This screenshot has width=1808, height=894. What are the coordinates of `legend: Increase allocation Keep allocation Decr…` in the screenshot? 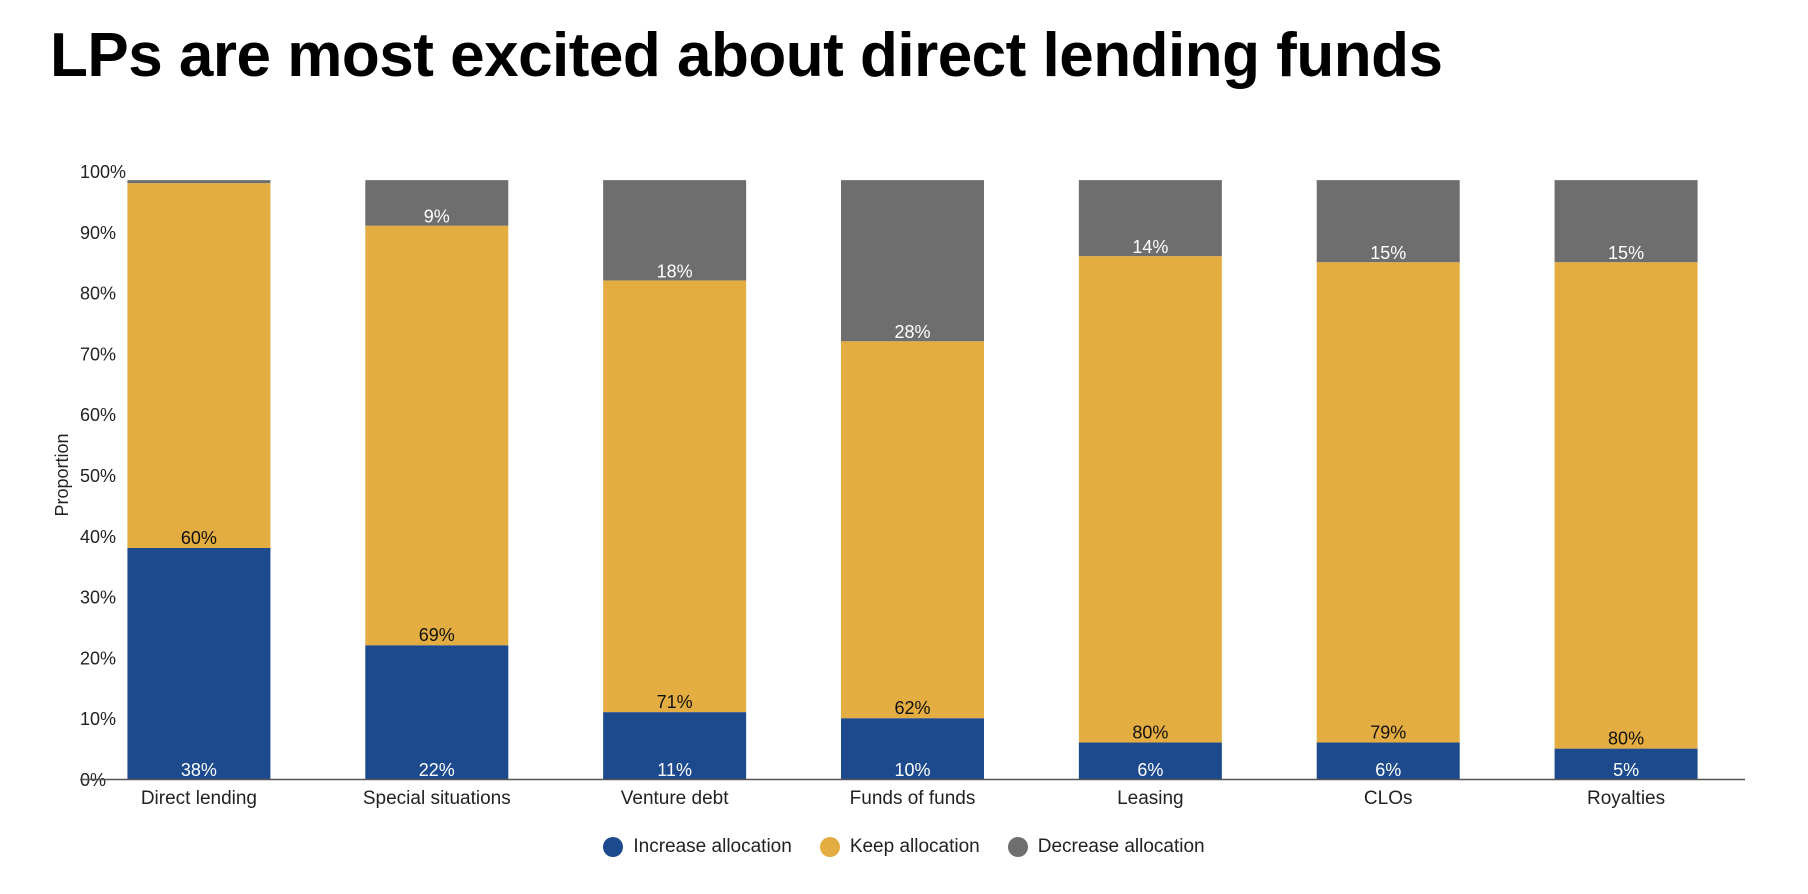 It's located at (904, 847).